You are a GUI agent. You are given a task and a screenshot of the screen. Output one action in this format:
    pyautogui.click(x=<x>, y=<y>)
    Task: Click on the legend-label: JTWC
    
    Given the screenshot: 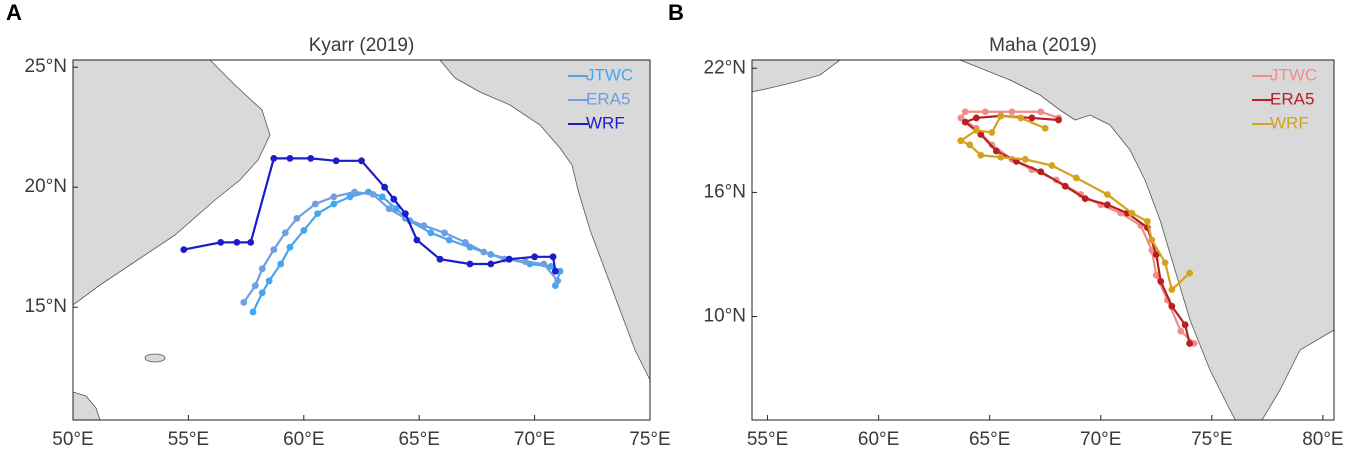 What is the action you would take?
    pyautogui.click(x=609, y=74)
    